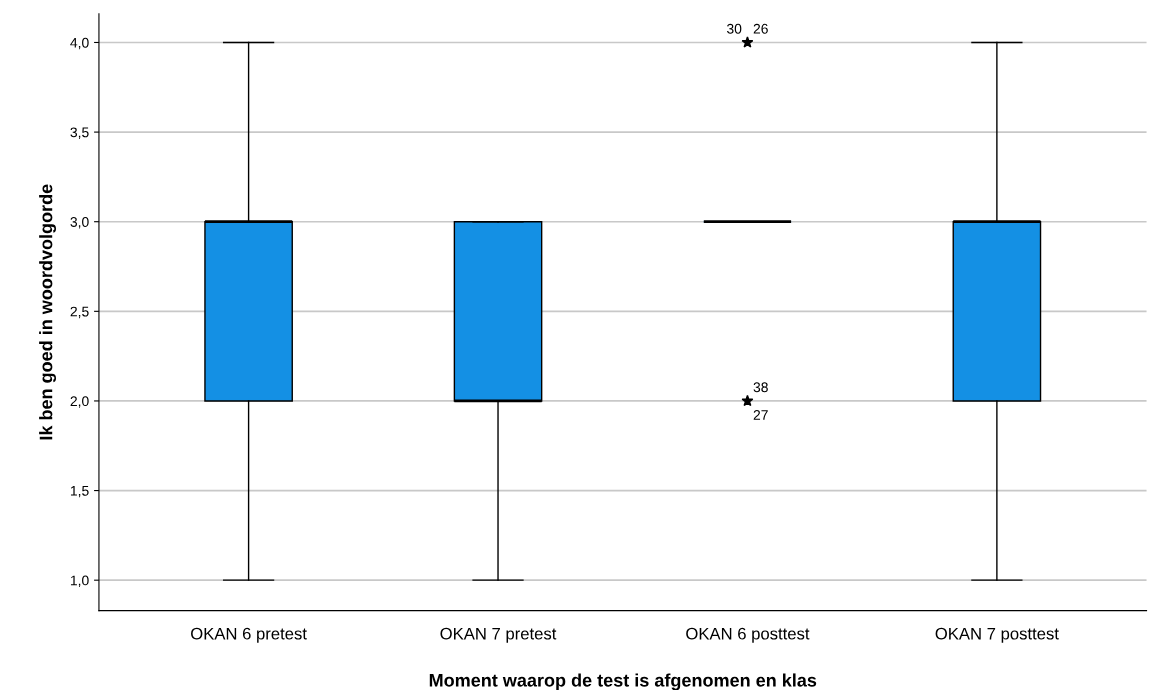 The width and height of the screenshot is (1164, 690). I want to click on y-axis-title: Ik ben goed in woordvolgorde, so click(48, 312).